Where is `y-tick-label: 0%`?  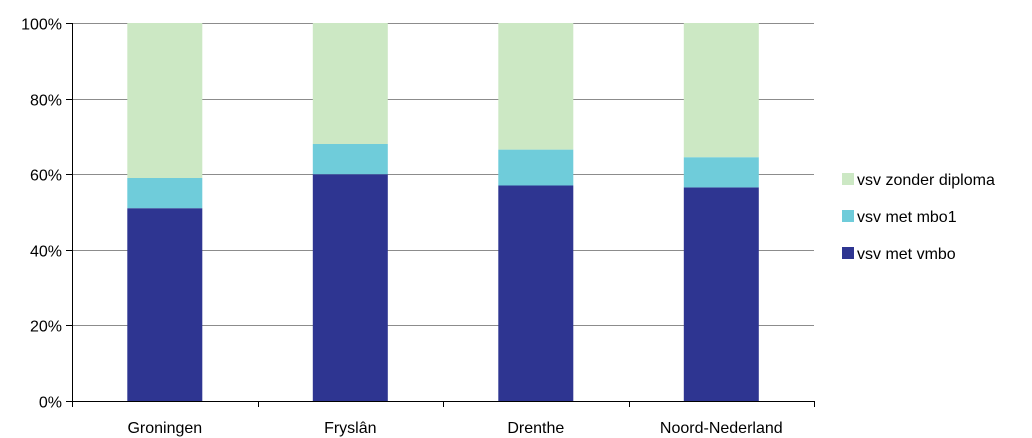
y-tick-label: 0% is located at coordinates (50, 403).